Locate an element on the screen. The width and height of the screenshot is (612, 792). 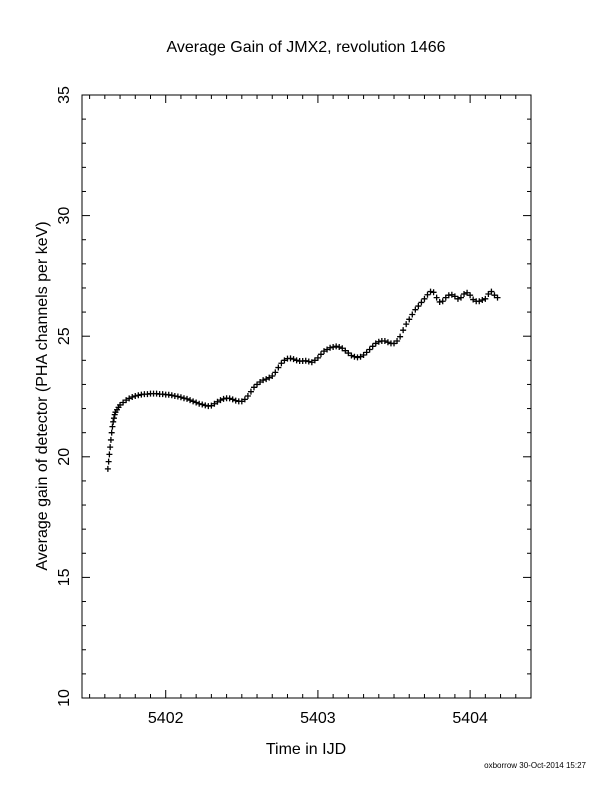
x-tick-label: 5403 is located at coordinates (318, 718).